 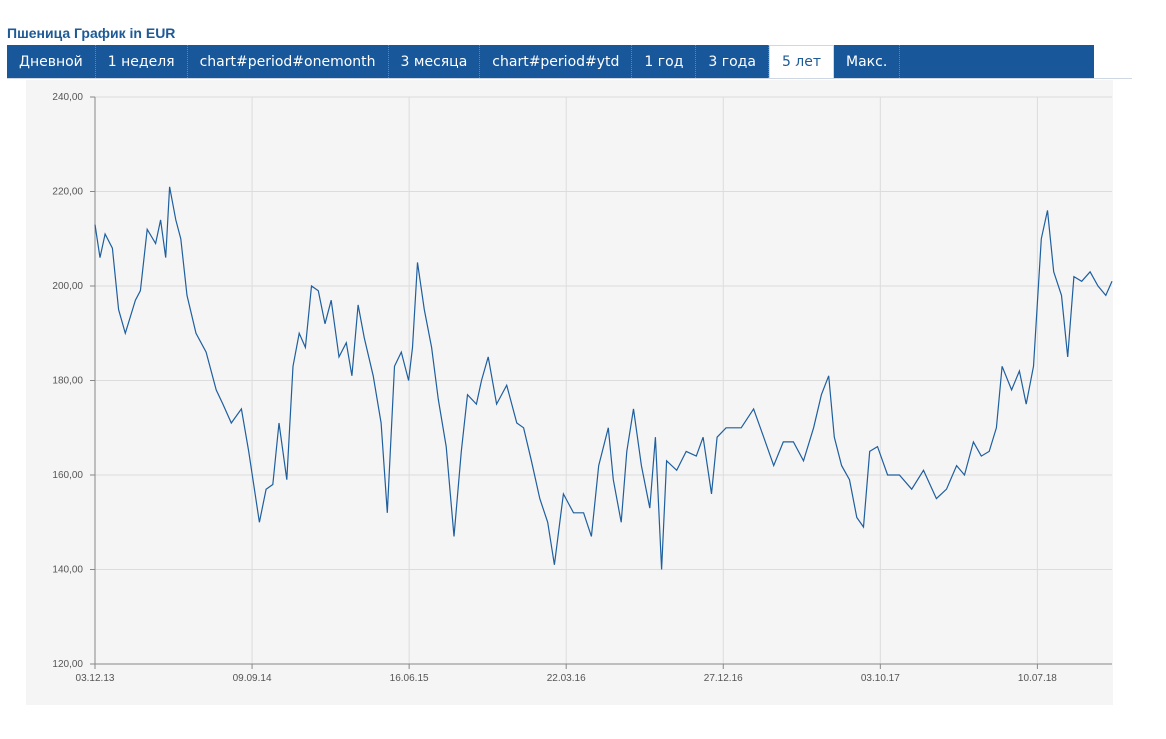 I want to click on y-tick-label: 120,00, so click(x=67, y=664).